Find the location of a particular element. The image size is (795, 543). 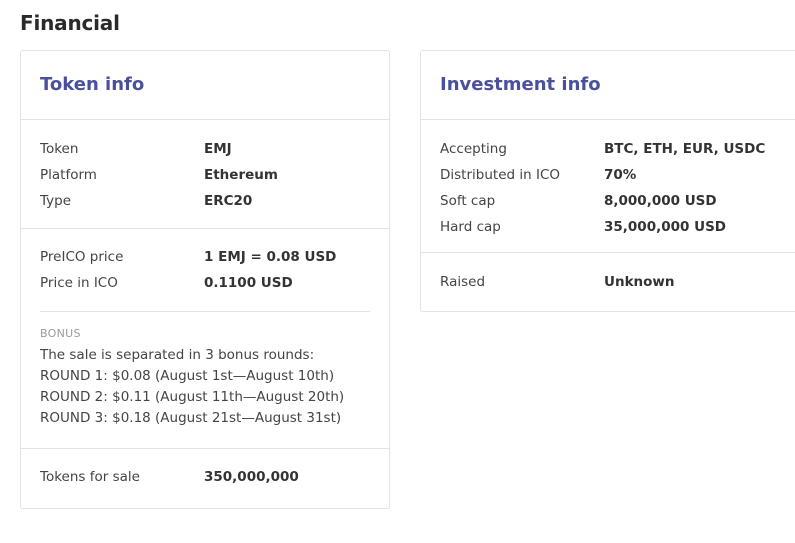

raised-label: Raised is located at coordinates (463, 282).